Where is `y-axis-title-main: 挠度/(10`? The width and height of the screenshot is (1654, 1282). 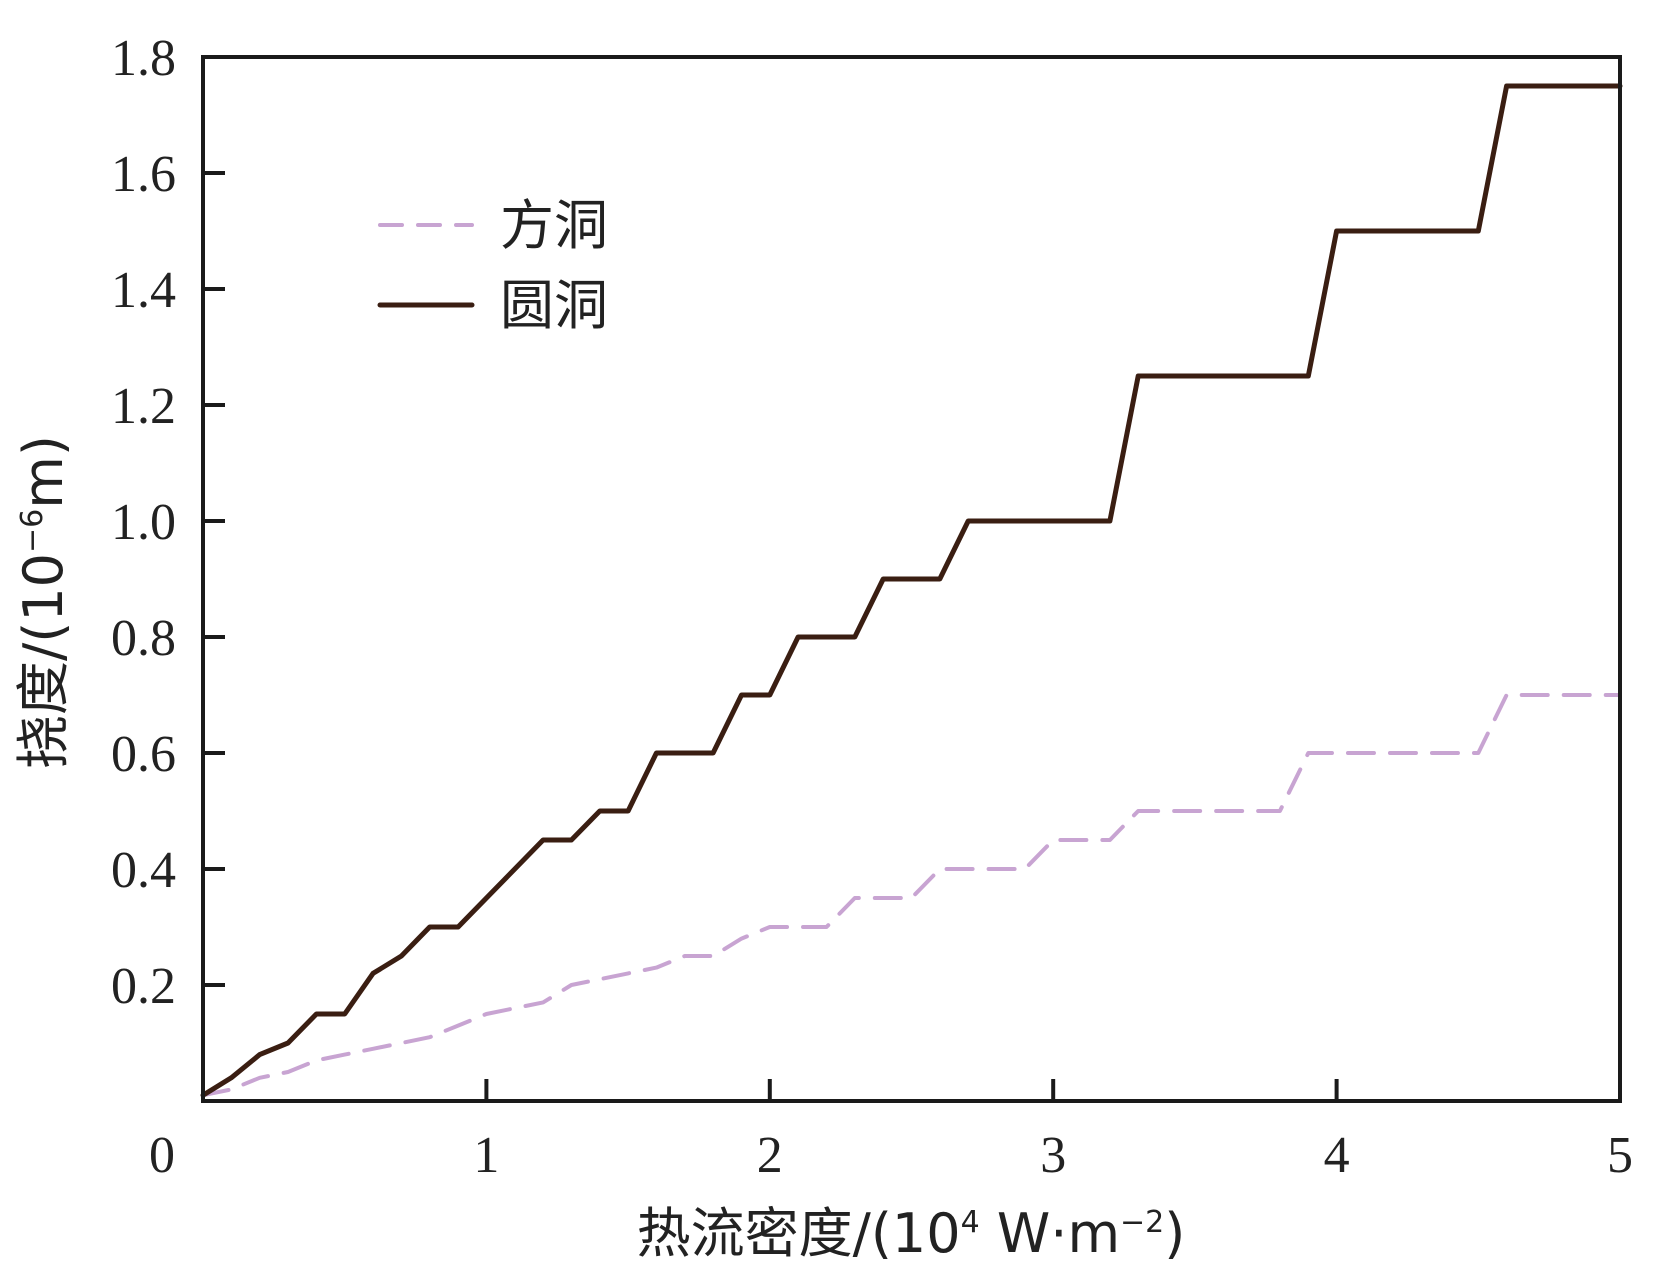
y-axis-title-main: 挠度/(10 is located at coordinates (43, 661).